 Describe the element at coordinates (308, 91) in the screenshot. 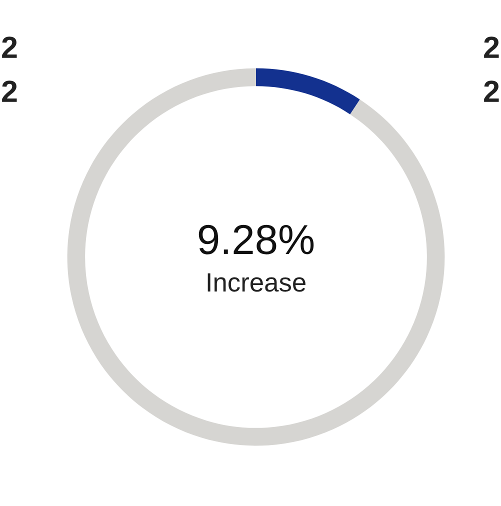

I see `donut-slice` at that location.